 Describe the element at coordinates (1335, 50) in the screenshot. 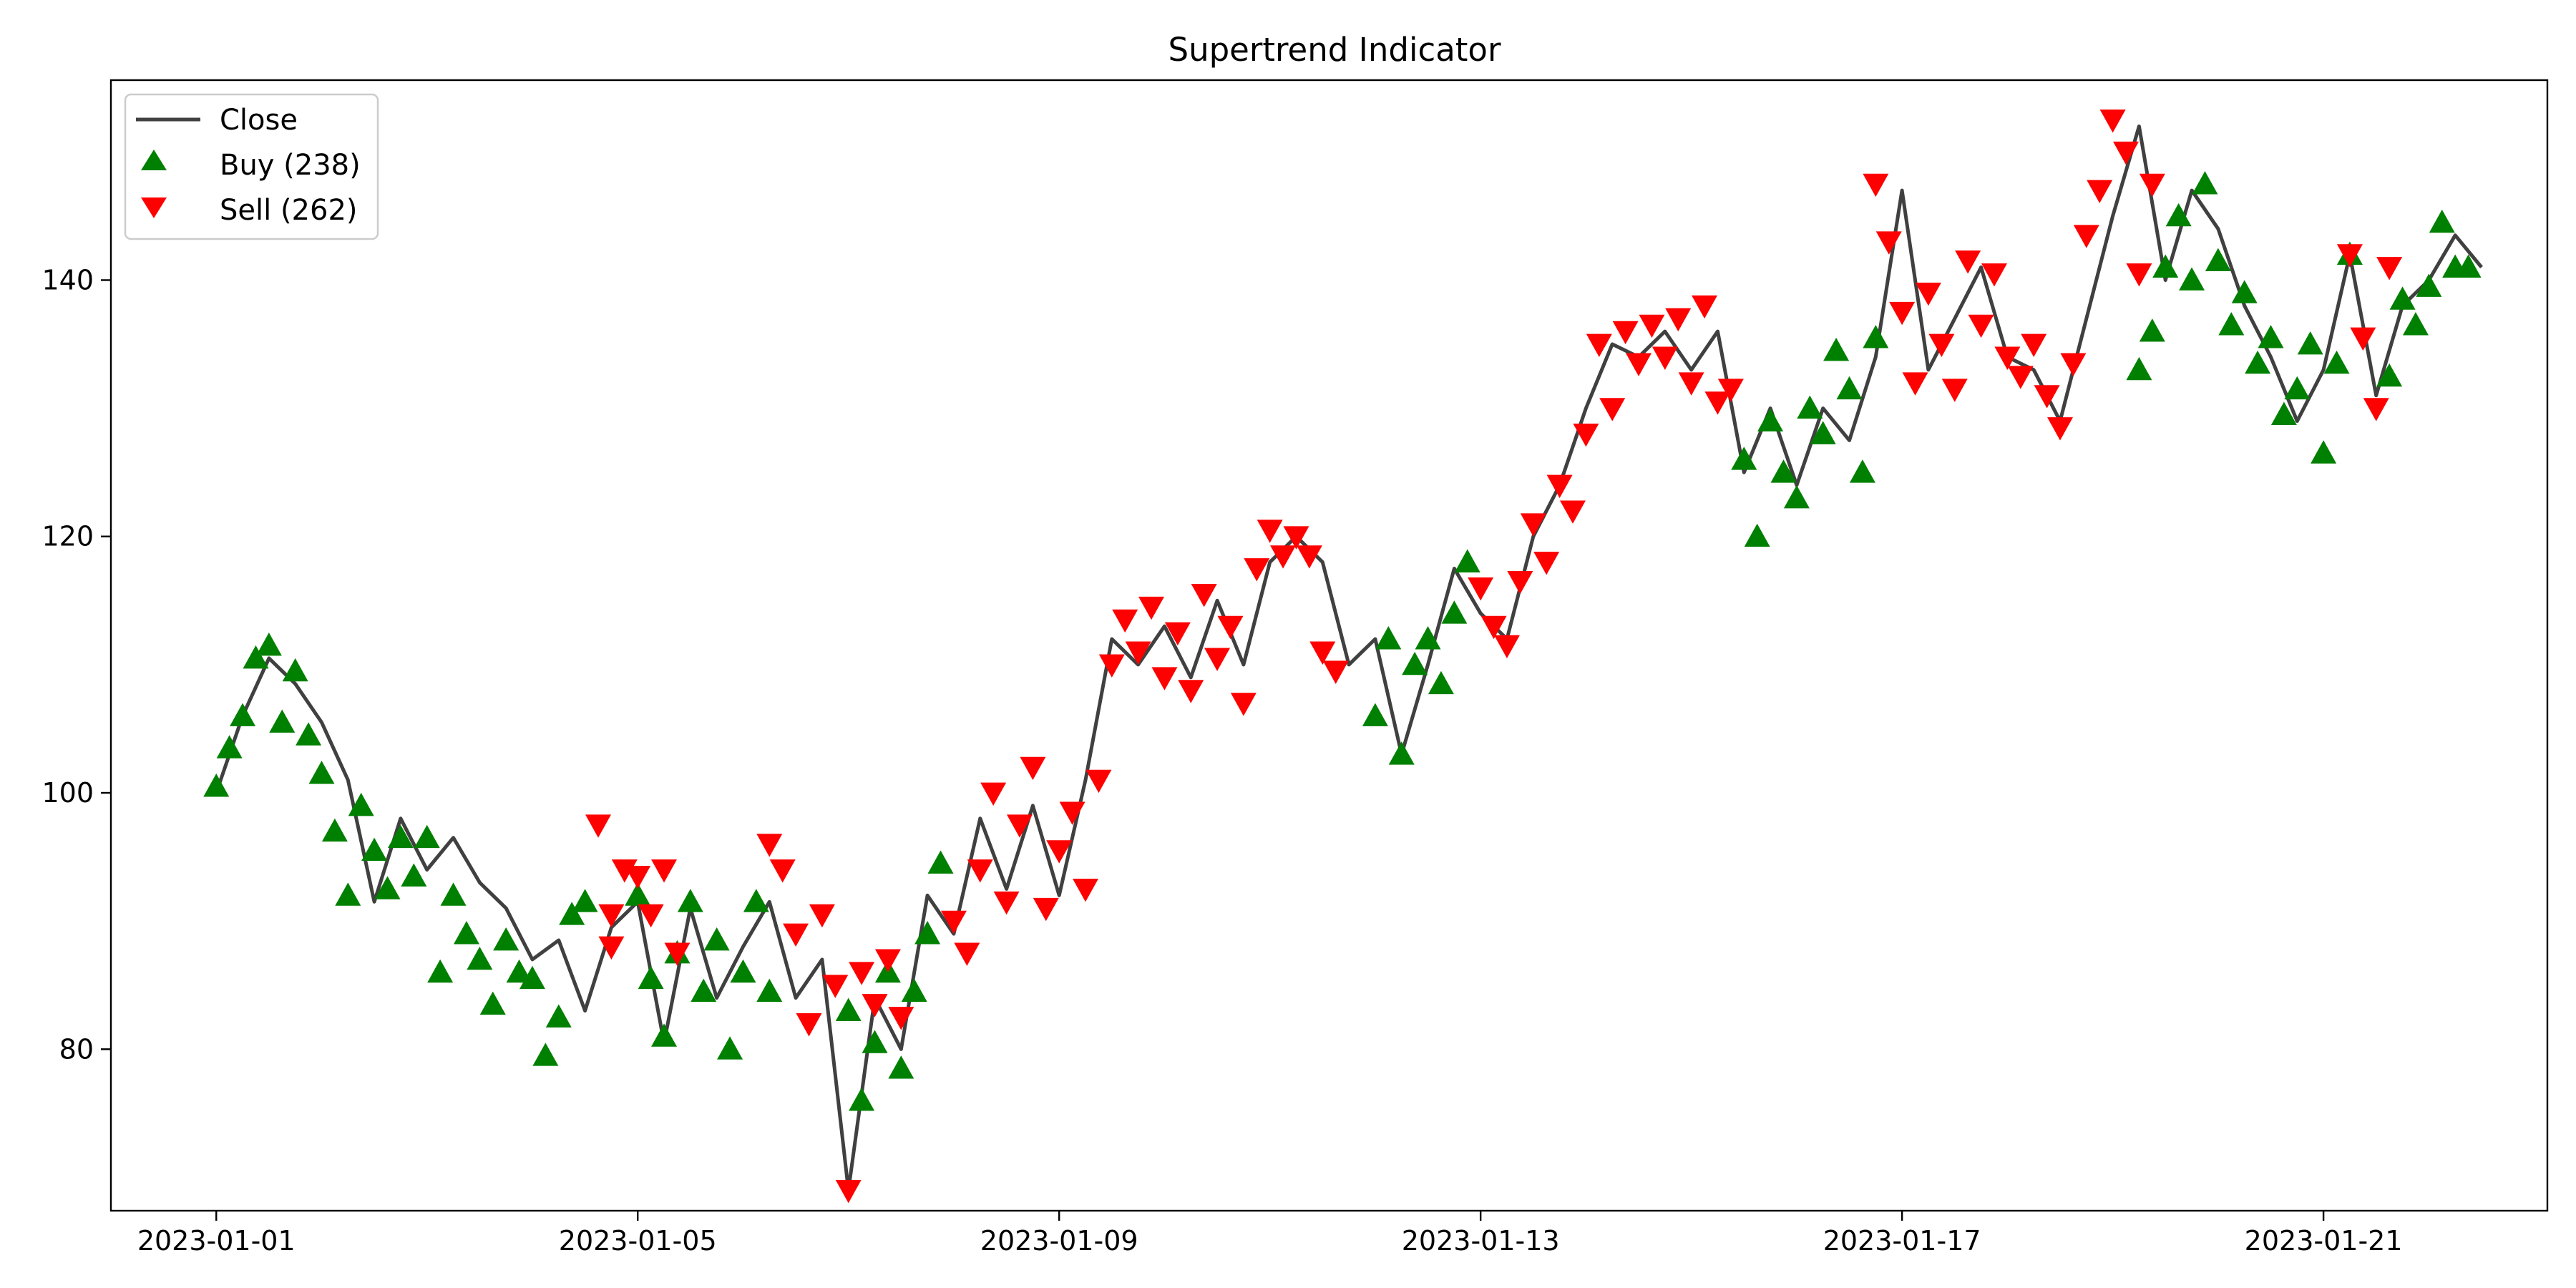

I see `chart-title: Supertrend Indicator` at that location.